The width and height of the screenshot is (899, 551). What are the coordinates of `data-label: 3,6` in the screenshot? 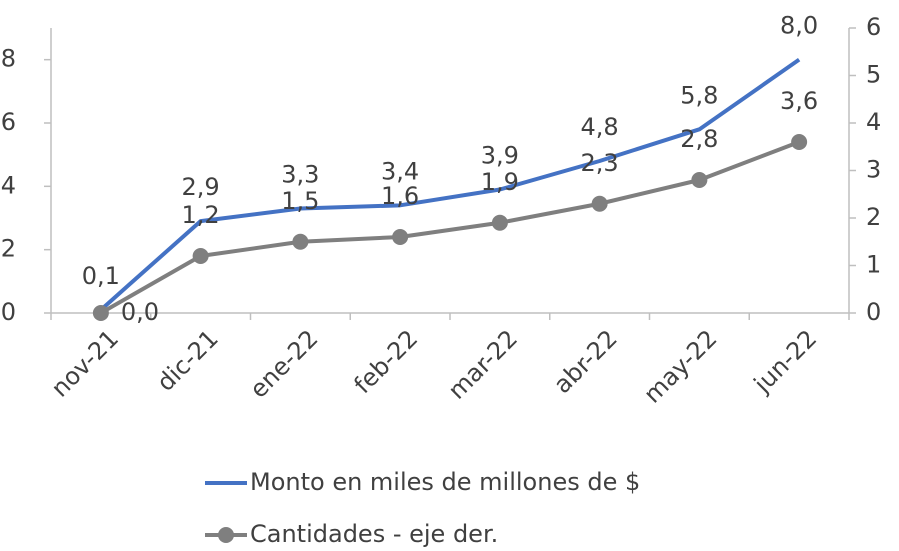 It's located at (799, 101).